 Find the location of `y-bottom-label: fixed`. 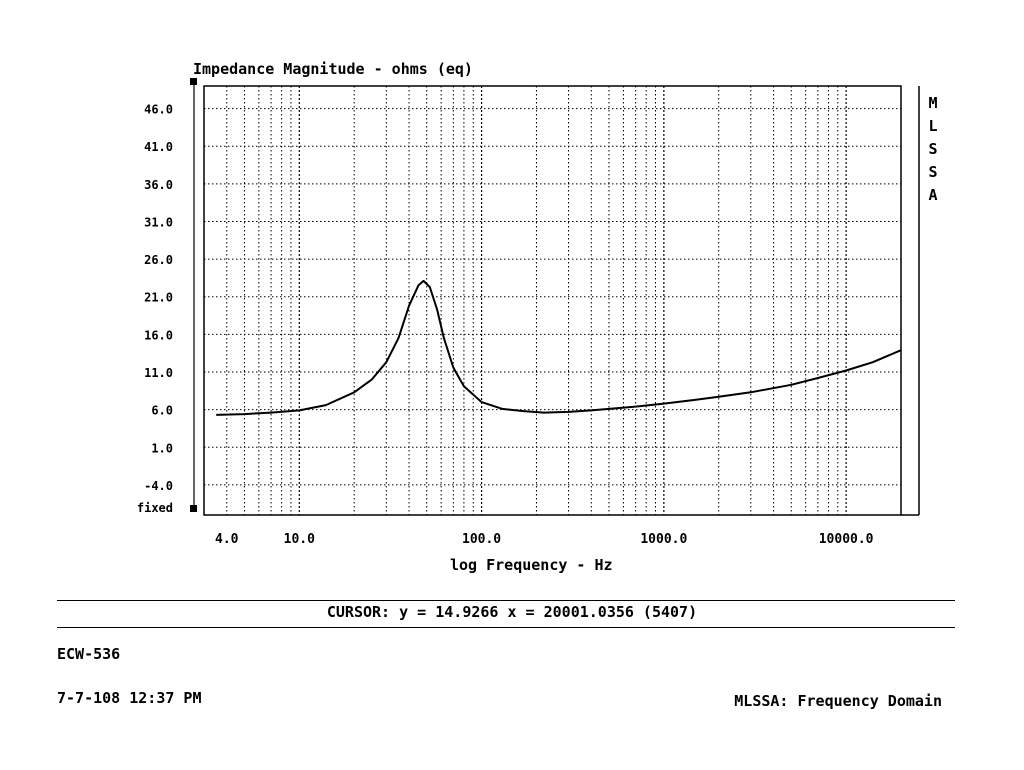

y-bottom-label: fixed is located at coordinates (155, 508).